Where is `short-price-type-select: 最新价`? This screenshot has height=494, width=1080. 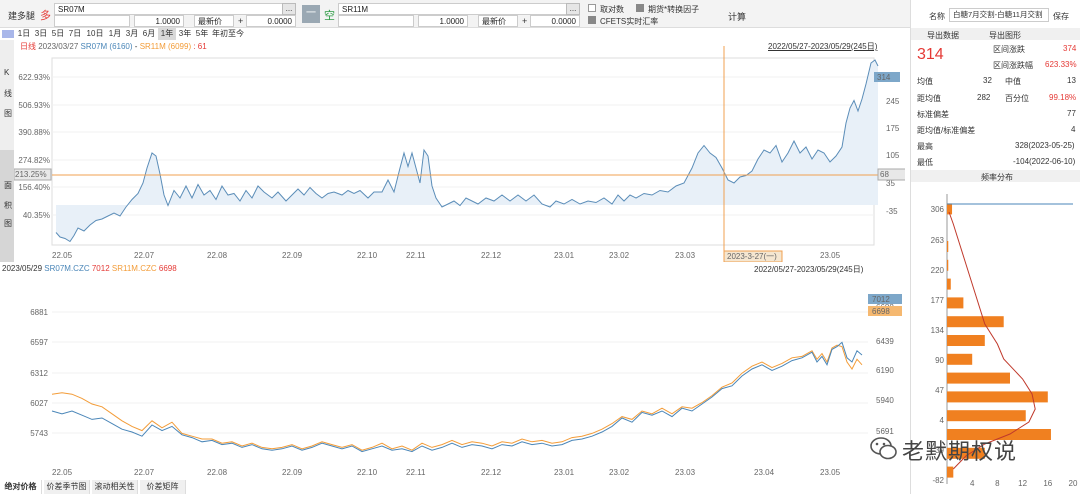 short-price-type-select: 最新价 is located at coordinates (498, 21).